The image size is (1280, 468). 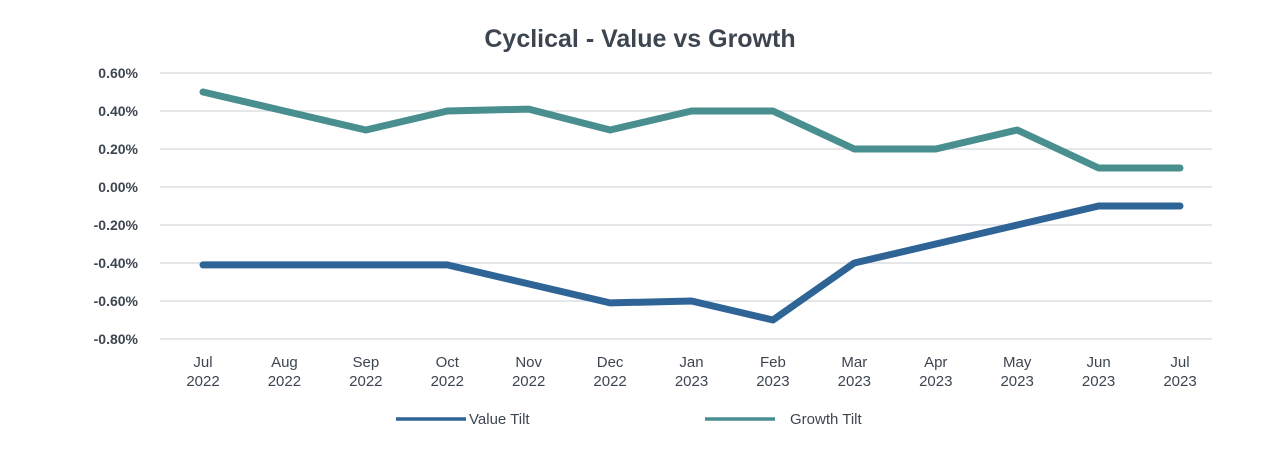 I want to click on chart-title: Cyclical - Value vs Growth, so click(x=639, y=39).